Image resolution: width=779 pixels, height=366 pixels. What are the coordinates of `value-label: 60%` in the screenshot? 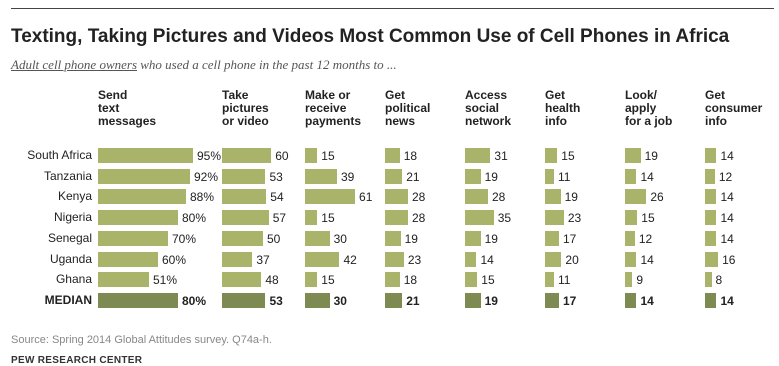 It's located at (174, 259).